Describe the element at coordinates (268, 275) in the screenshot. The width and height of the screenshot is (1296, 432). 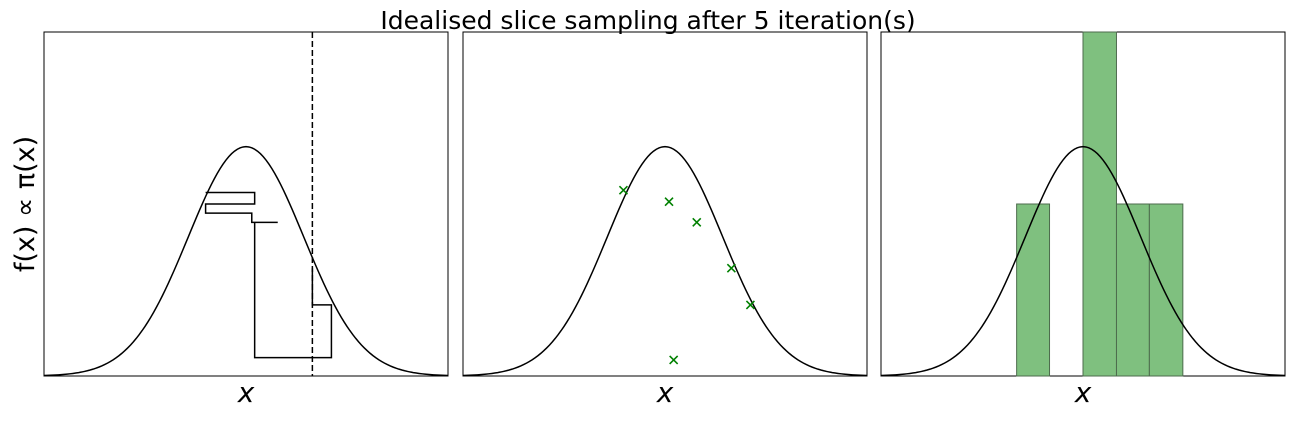
I see `sampler-trace-line` at that location.